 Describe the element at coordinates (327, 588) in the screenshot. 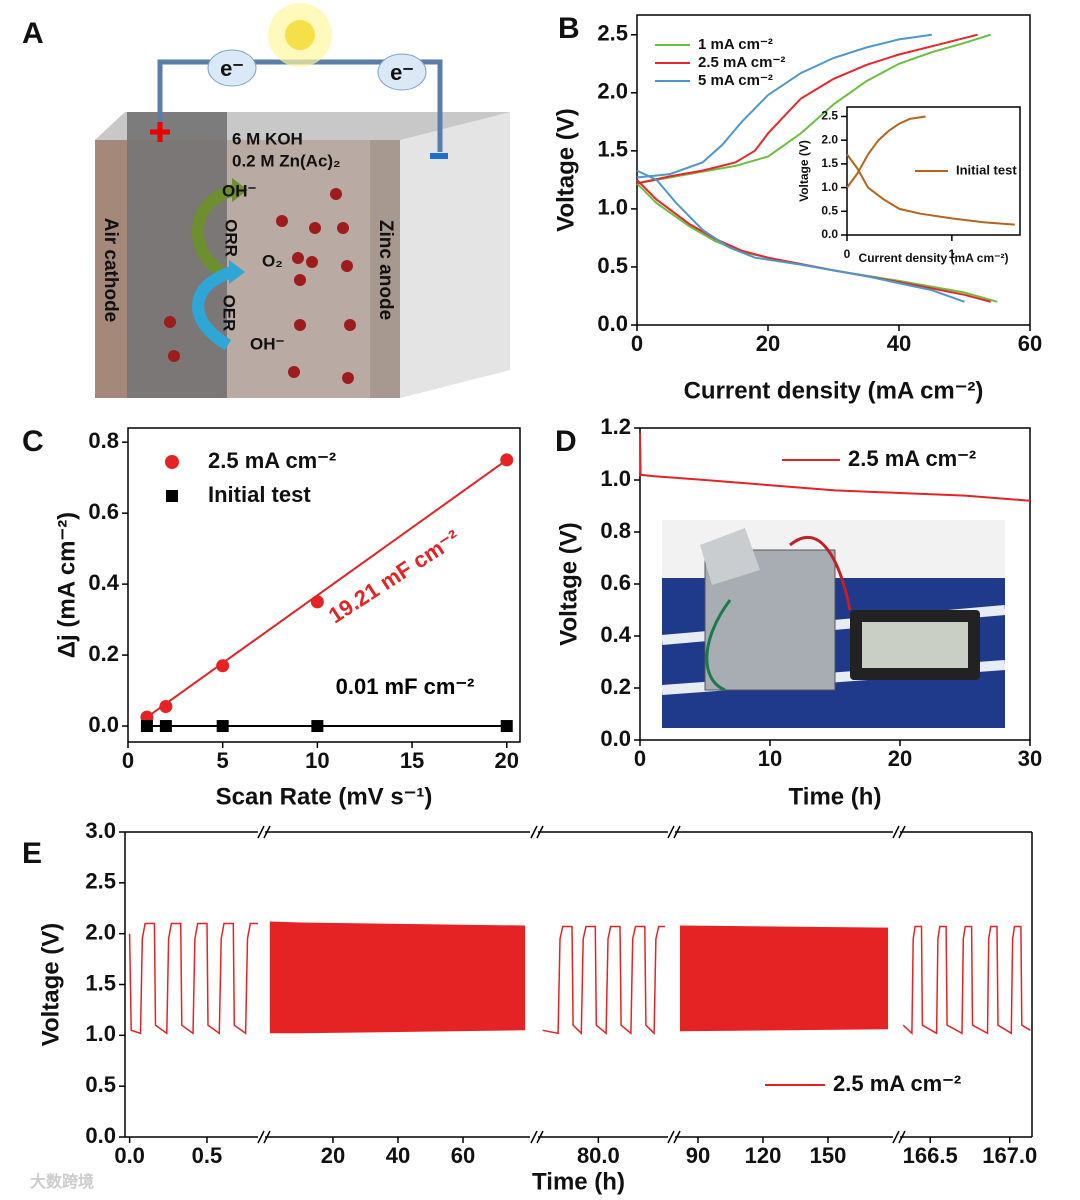

I see `fit-line` at that location.